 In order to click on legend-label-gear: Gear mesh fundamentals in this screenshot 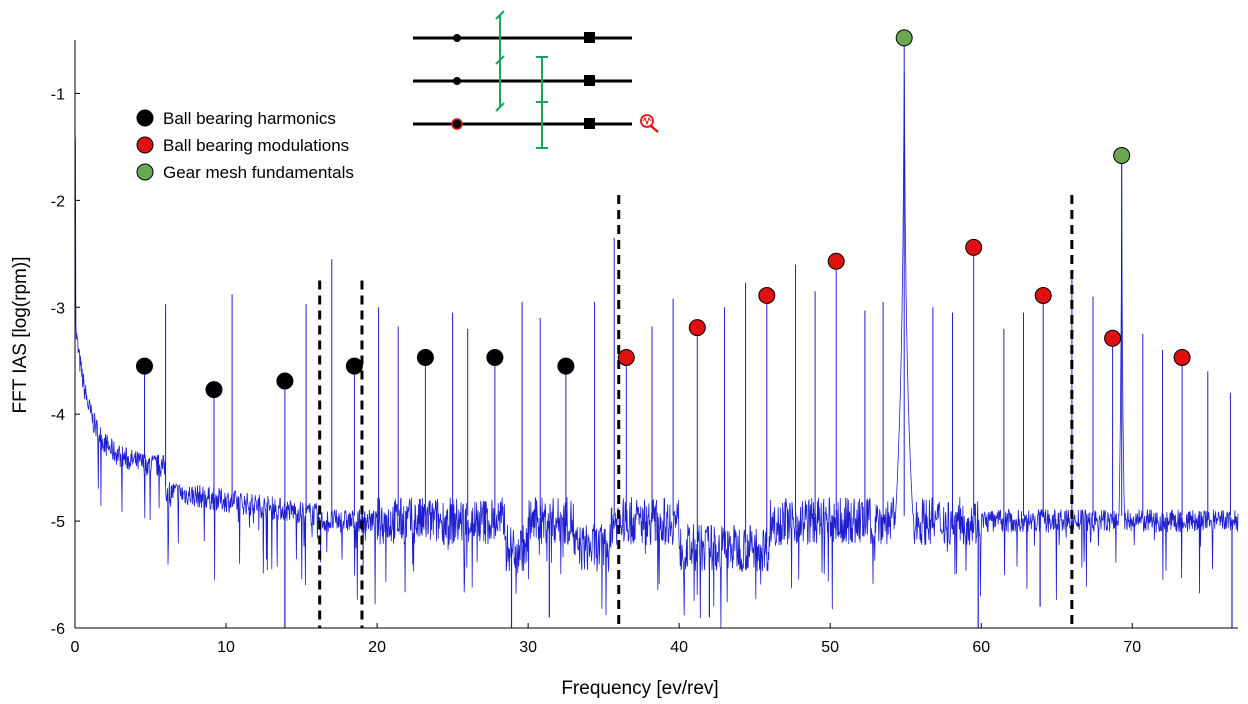, I will do `click(258, 172)`.